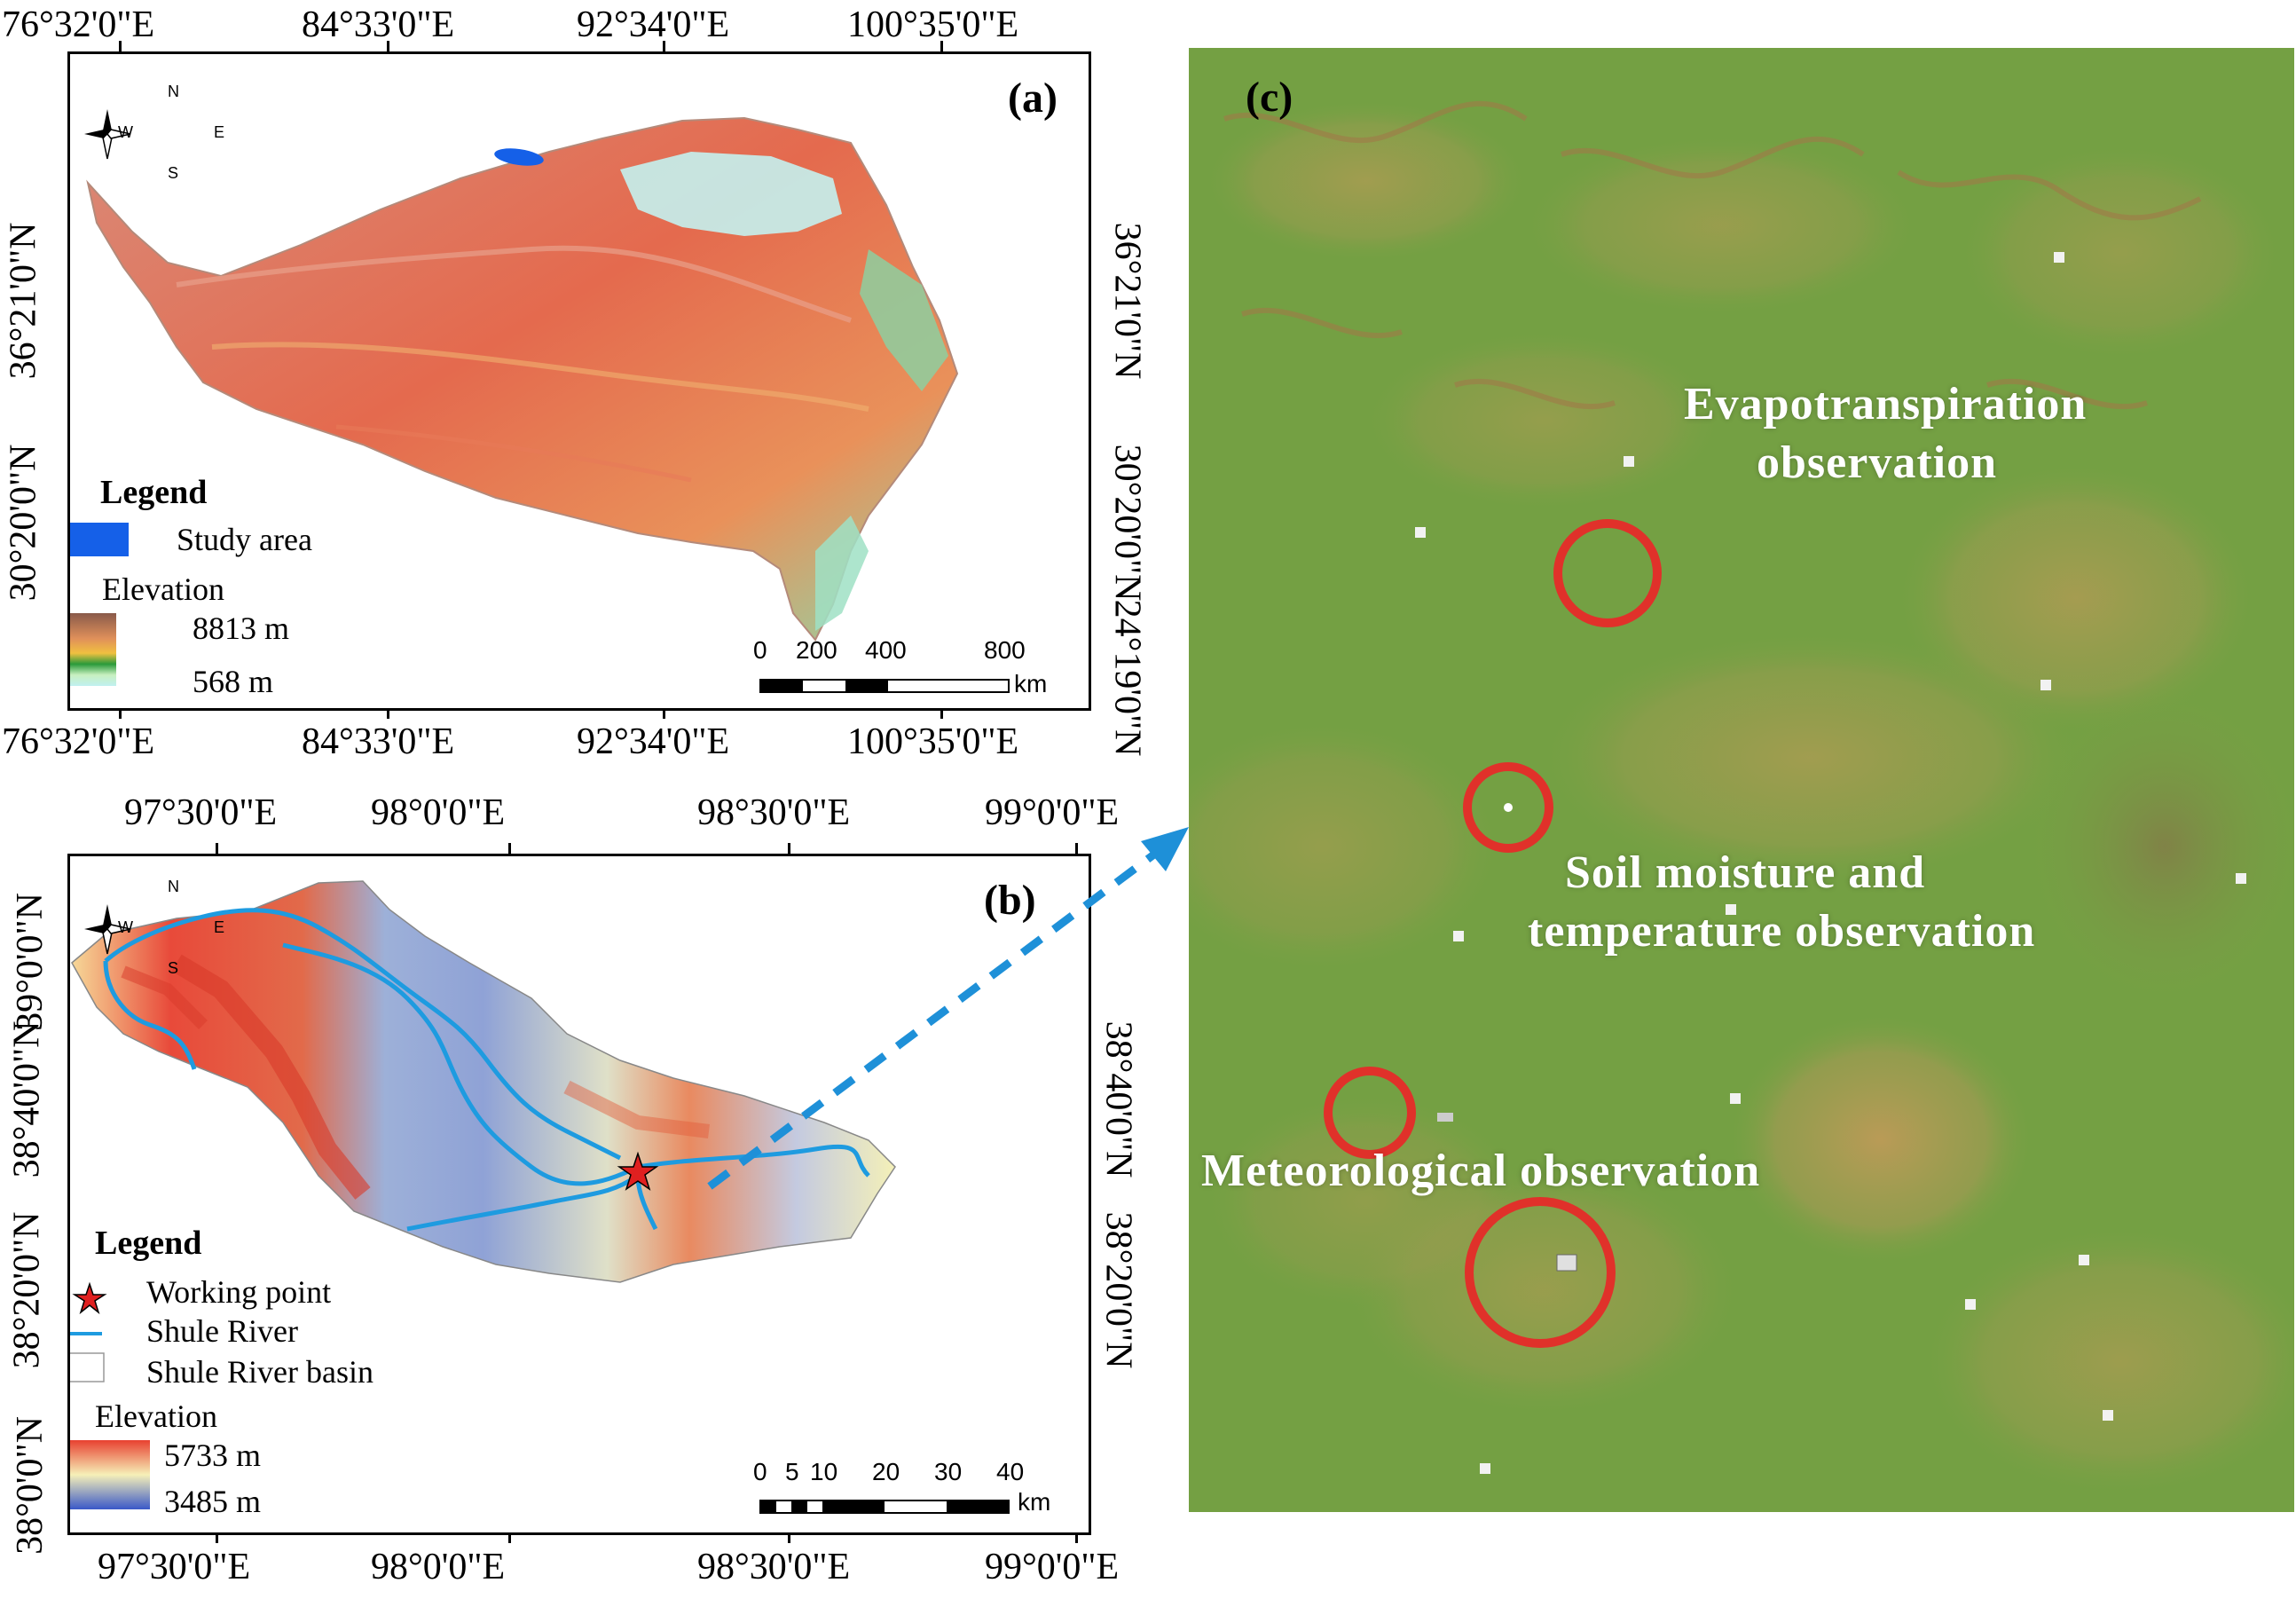 Image resolution: width=2296 pixels, height=1599 pixels. Describe the element at coordinates (213, 1502) in the screenshot. I see `panel-b-legend-elev-low: 3485 m` at that location.